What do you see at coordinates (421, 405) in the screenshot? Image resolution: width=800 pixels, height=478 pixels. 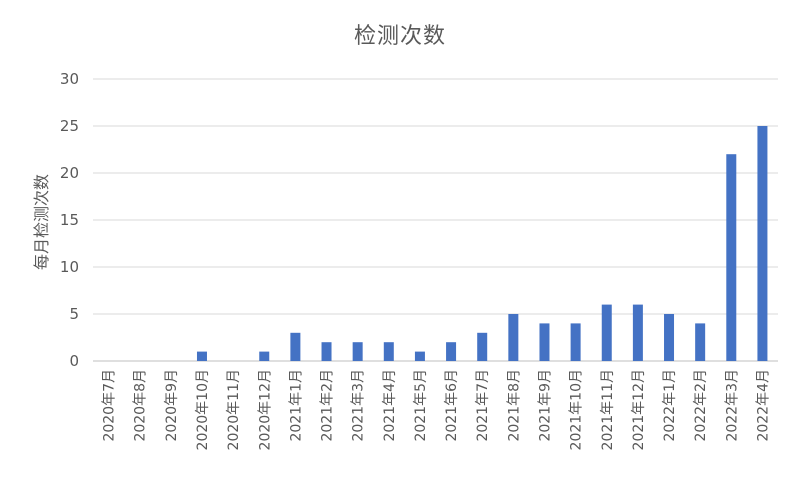 I see `x-tick-label: 2021年5月` at bounding box center [421, 405].